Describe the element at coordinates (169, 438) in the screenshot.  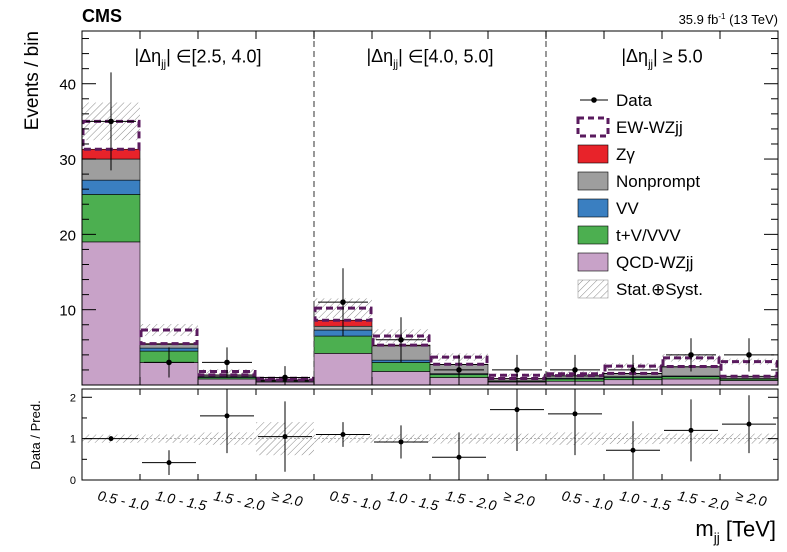
I see `ratio-uncertainty-band` at that location.